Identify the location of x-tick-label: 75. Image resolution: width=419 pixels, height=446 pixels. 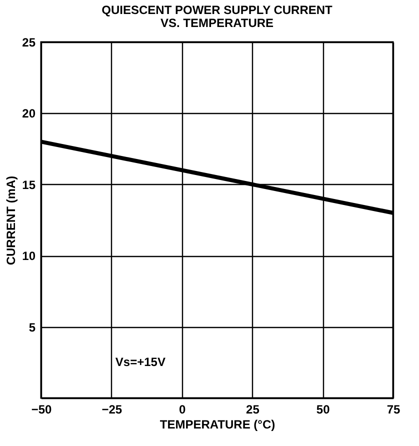
(393, 409).